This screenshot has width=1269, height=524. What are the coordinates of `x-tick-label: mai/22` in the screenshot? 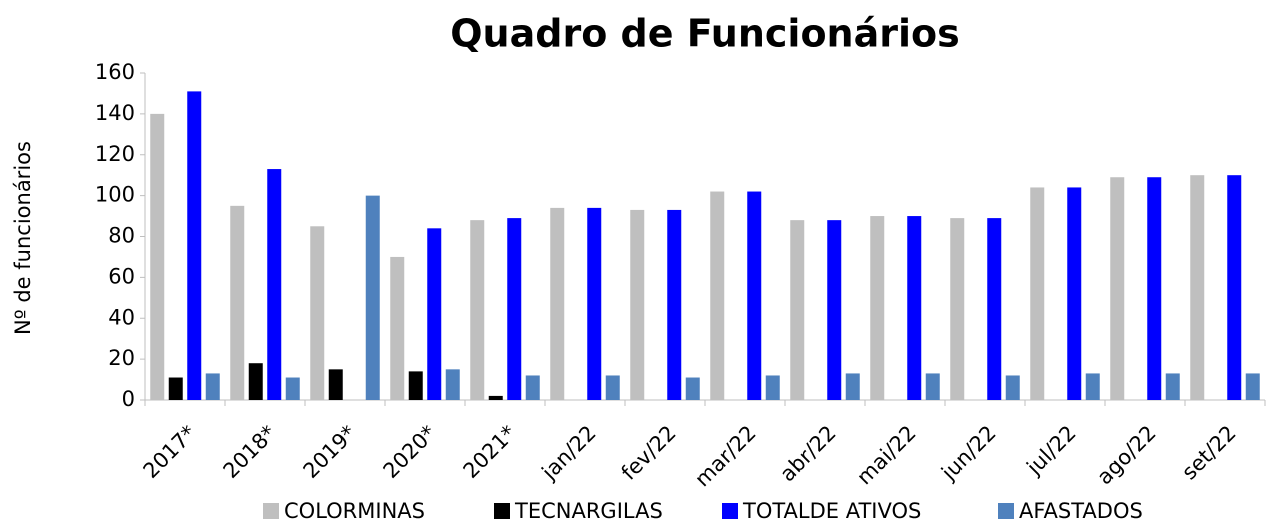 It's located at (886, 455).